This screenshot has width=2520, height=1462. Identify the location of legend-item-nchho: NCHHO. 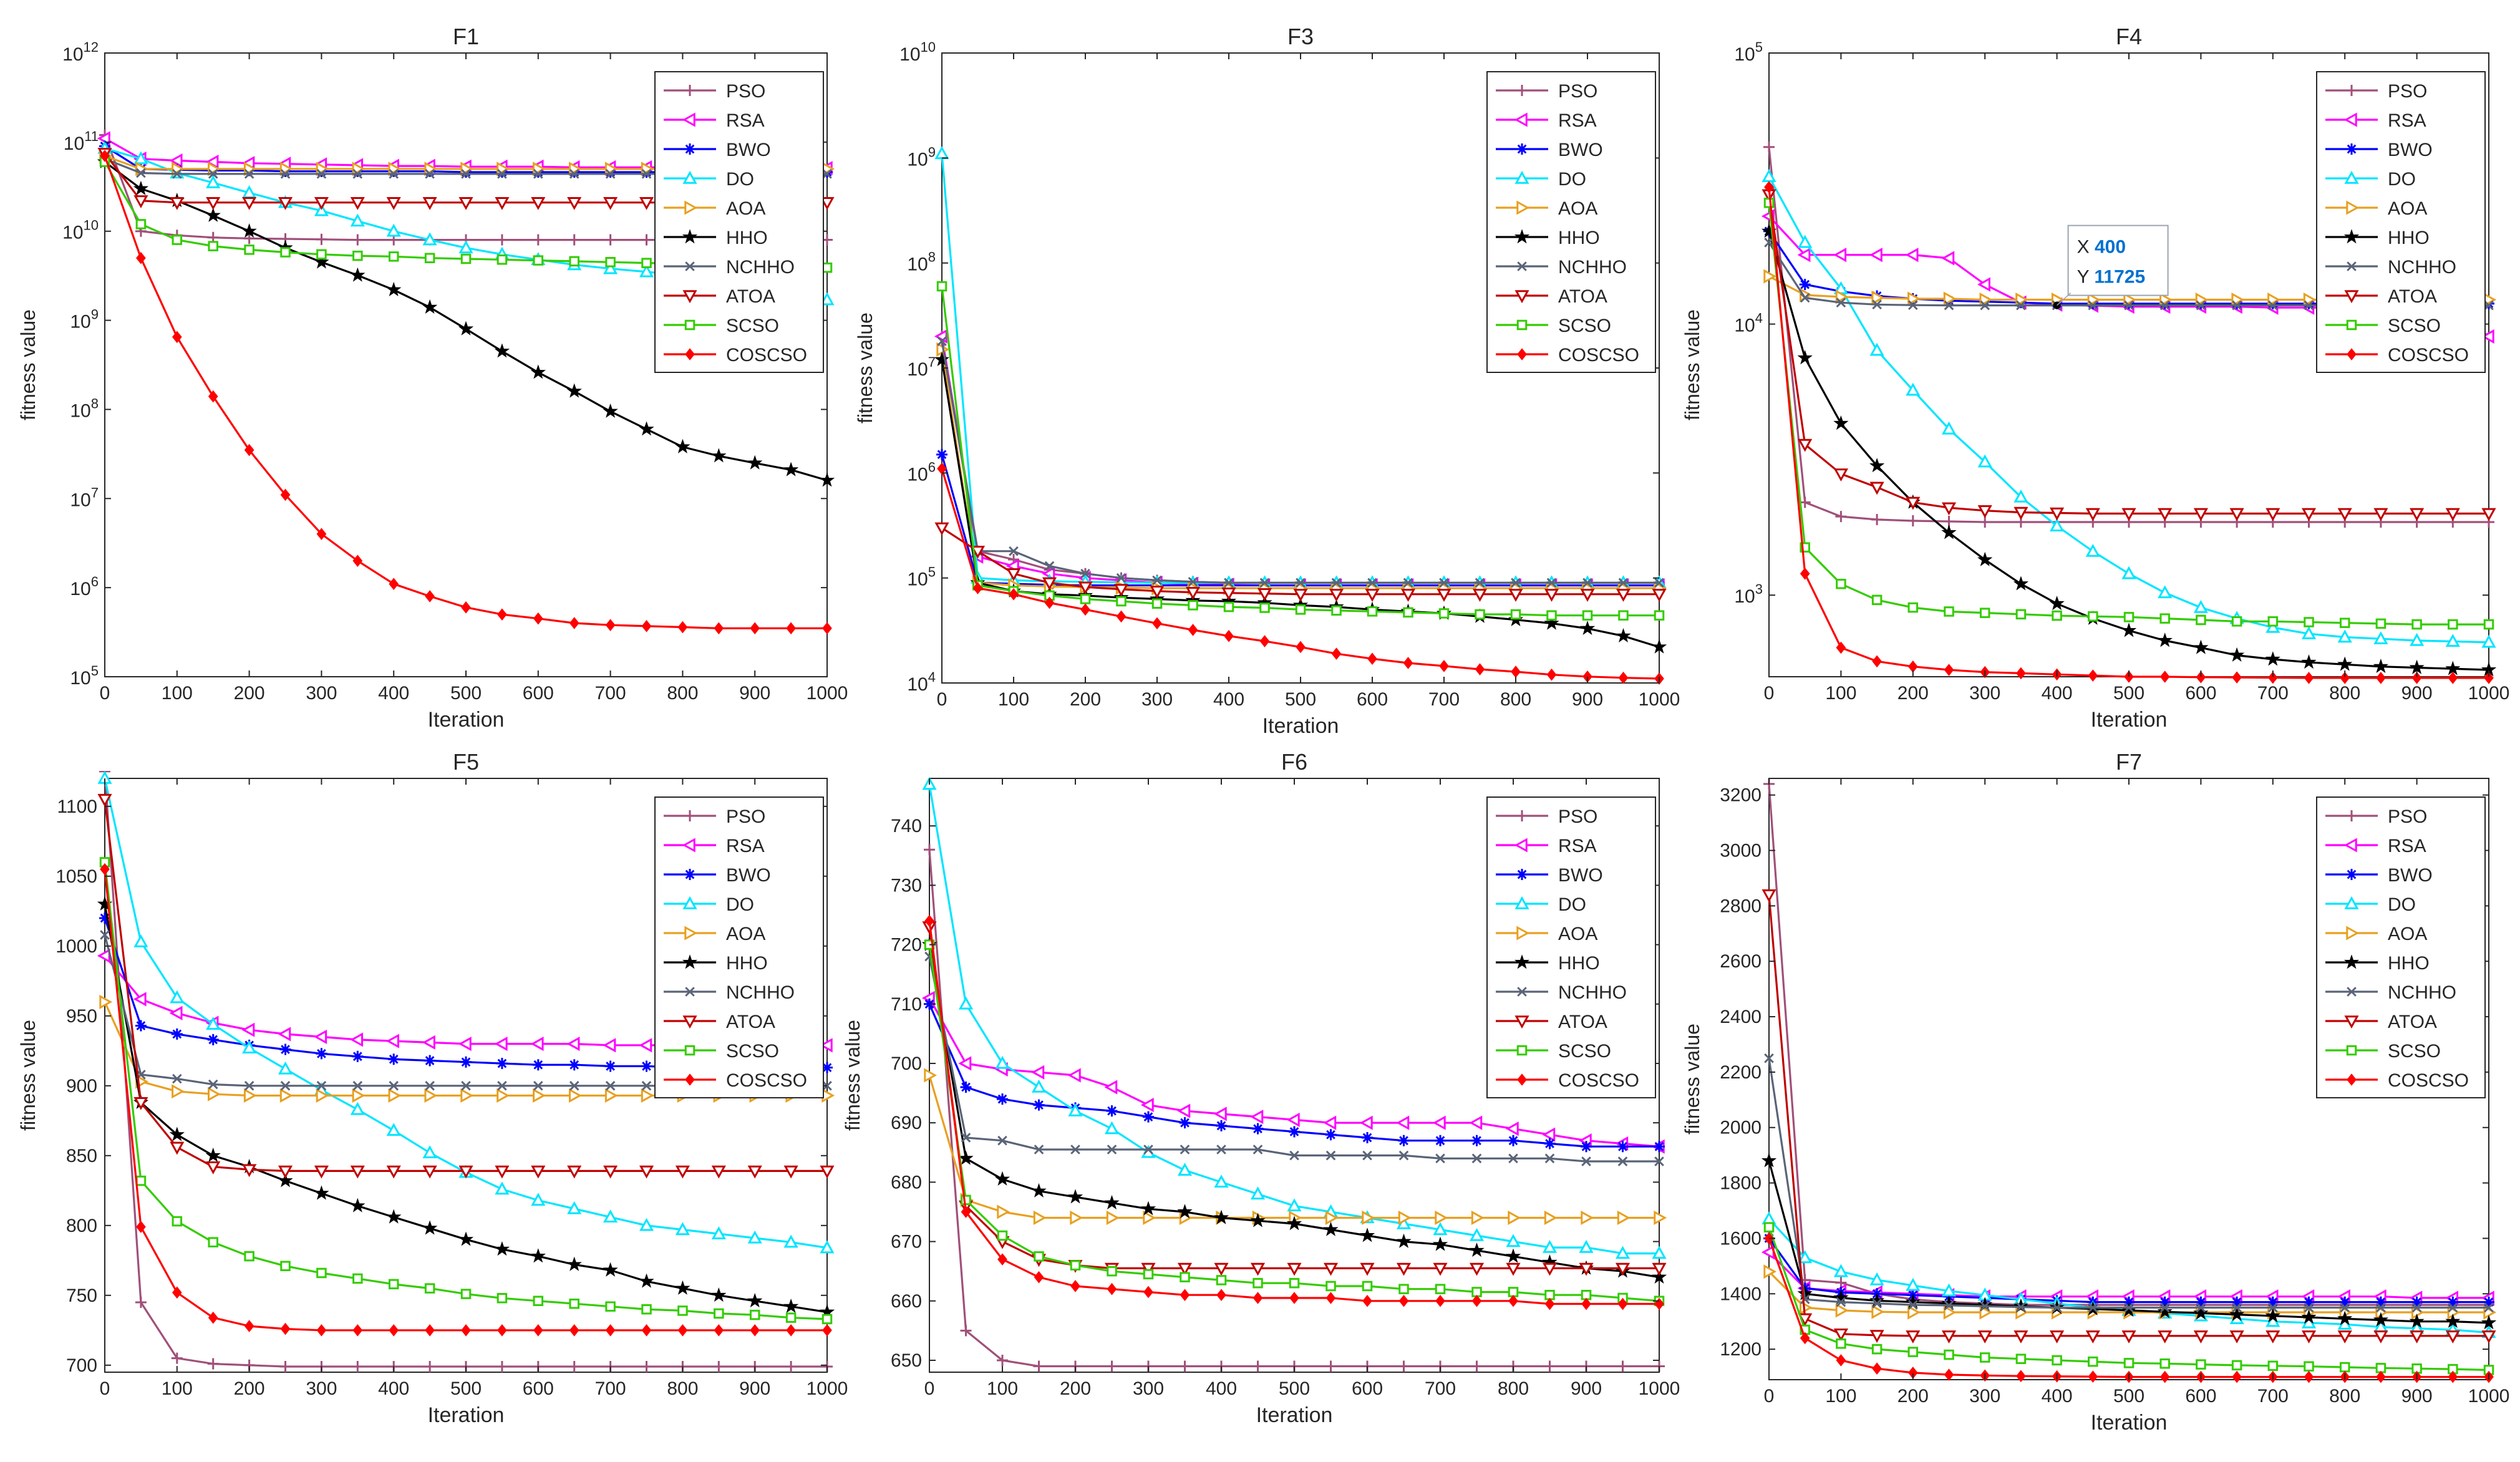
(729, 992).